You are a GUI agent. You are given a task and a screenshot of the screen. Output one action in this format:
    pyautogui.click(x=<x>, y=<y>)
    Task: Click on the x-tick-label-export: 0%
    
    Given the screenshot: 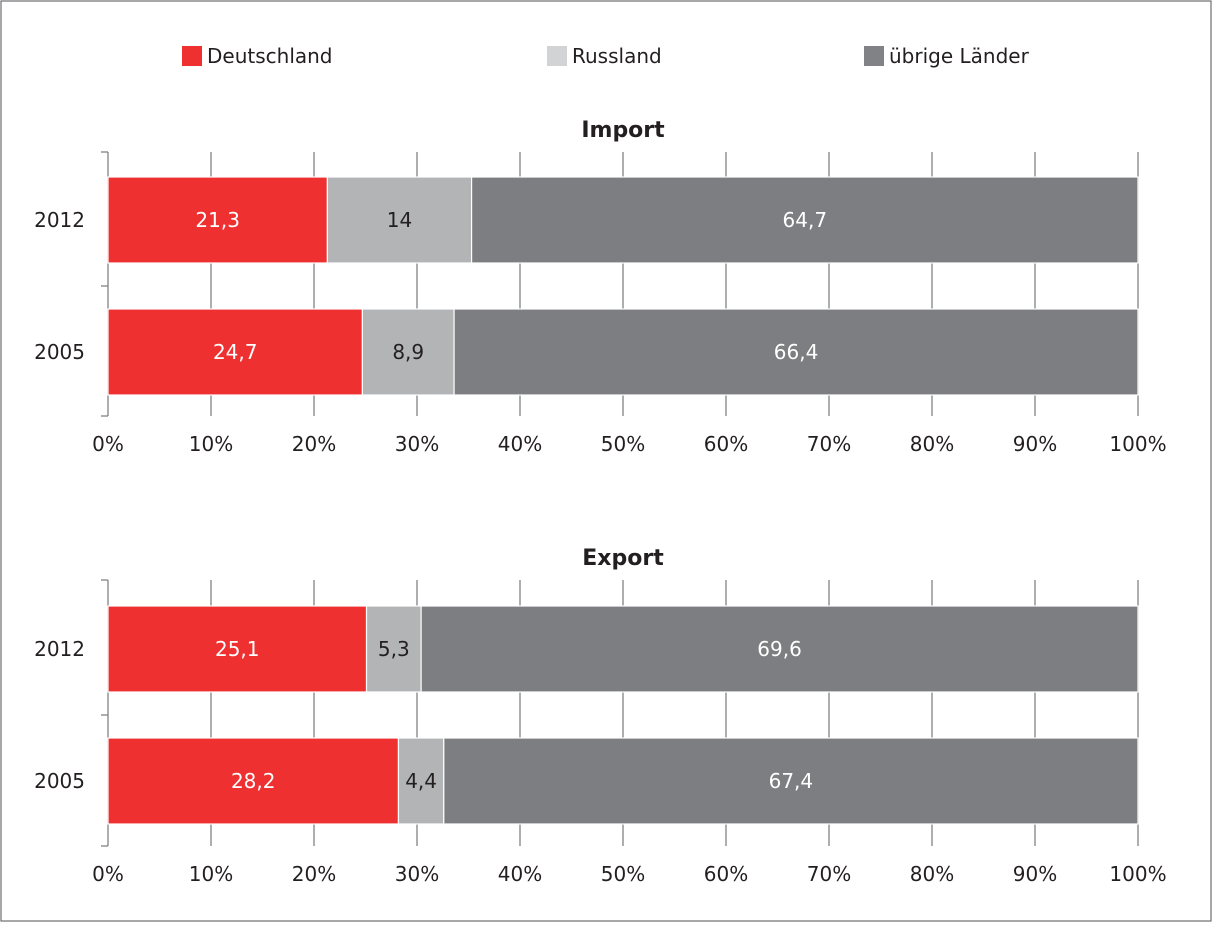 What is the action you would take?
    pyautogui.click(x=108, y=874)
    